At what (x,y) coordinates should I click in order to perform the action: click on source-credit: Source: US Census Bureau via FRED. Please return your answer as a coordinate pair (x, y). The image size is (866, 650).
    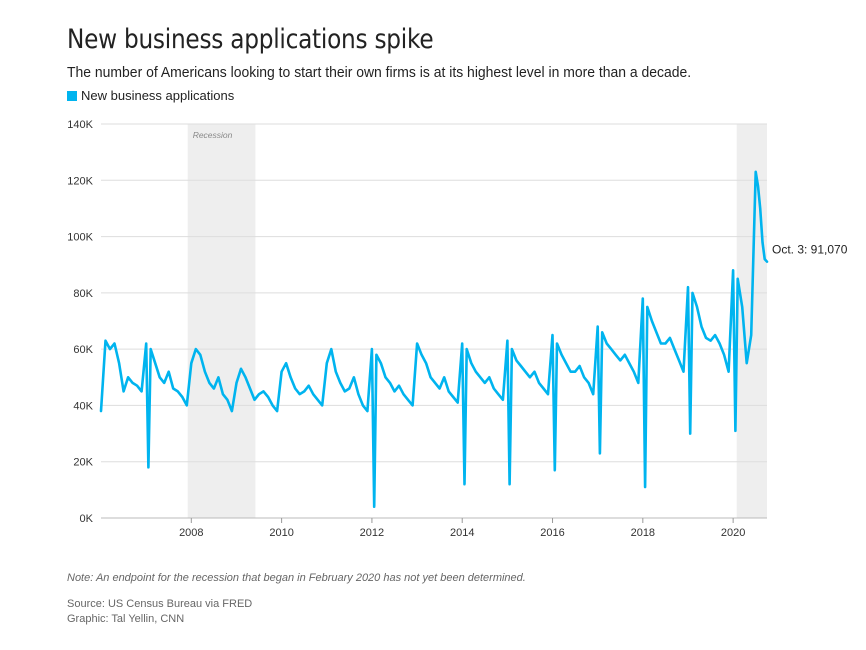
    Looking at the image, I should click on (160, 604).